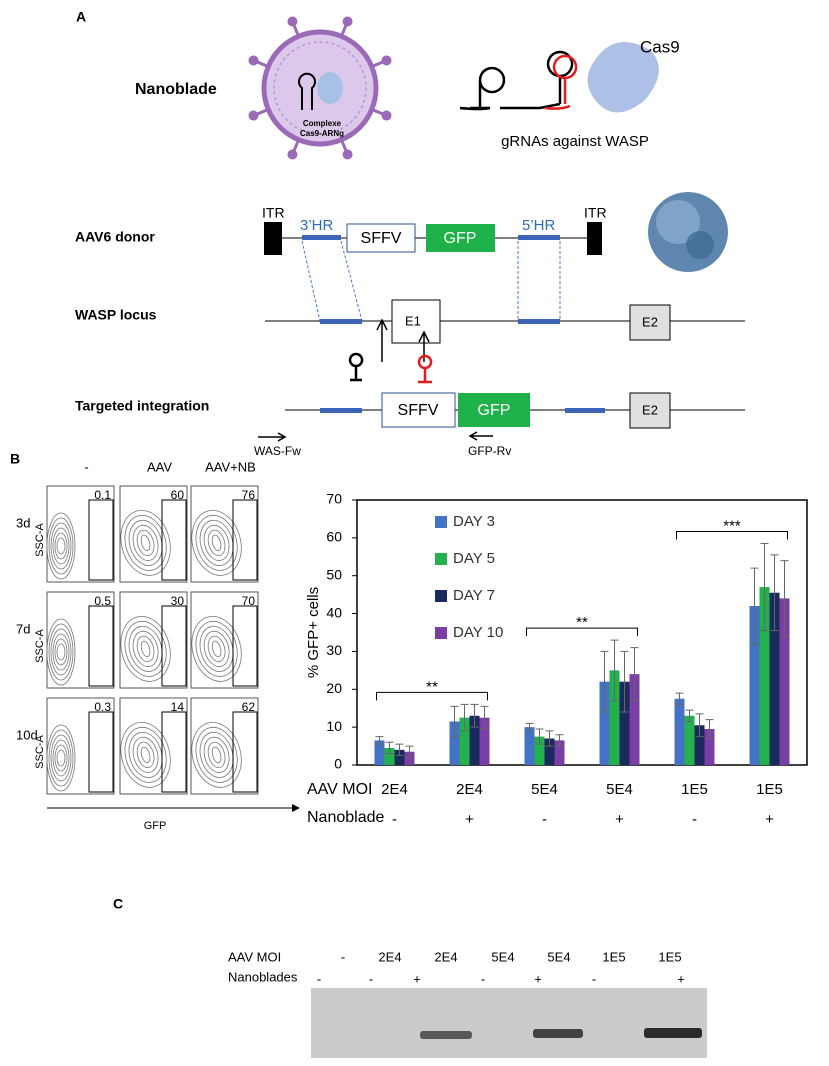 The image size is (829, 1066). I want to click on legend-label: DAY 7, so click(474, 595).